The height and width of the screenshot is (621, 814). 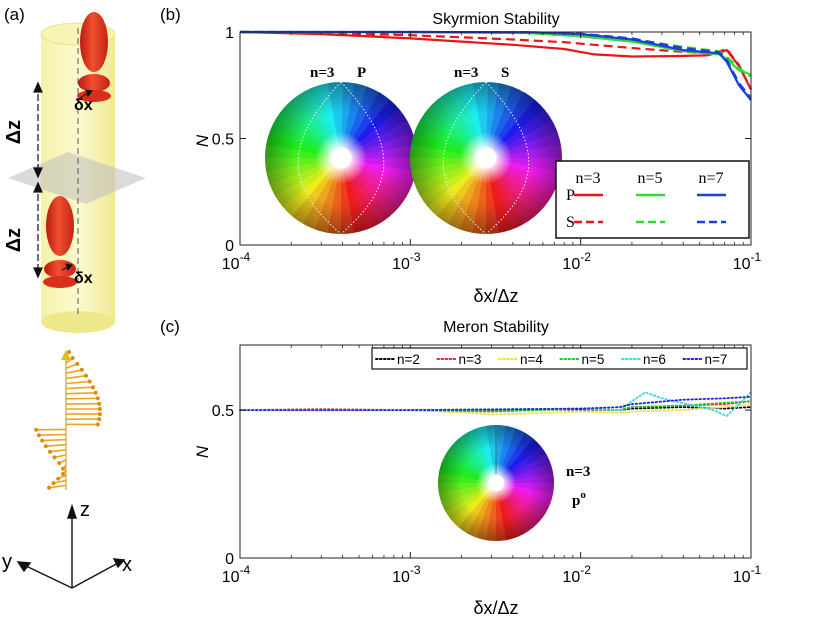 What do you see at coordinates (578, 472) in the screenshot?
I see `meron-inset-label-n: n=3` at bounding box center [578, 472].